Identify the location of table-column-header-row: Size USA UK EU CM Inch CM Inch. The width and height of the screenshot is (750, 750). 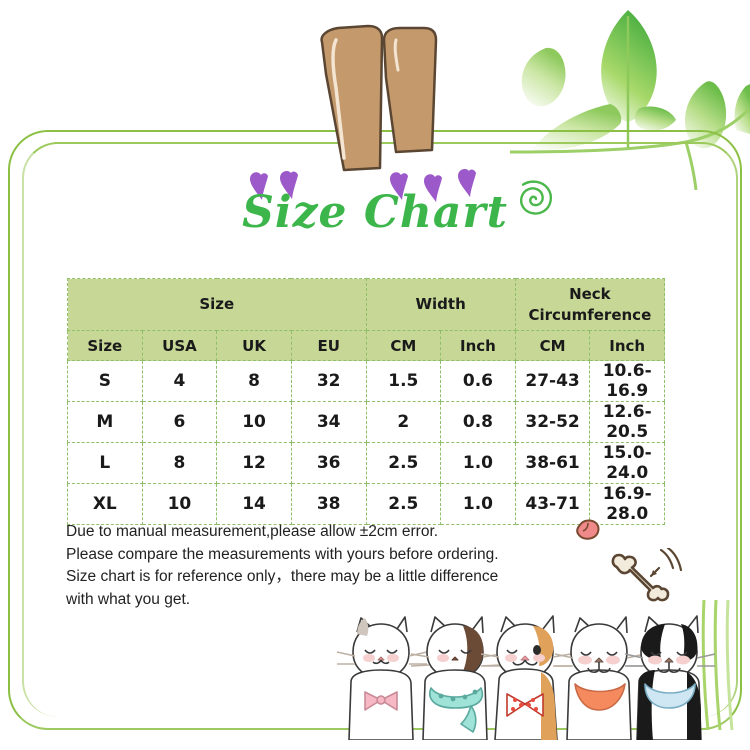
(366, 345).